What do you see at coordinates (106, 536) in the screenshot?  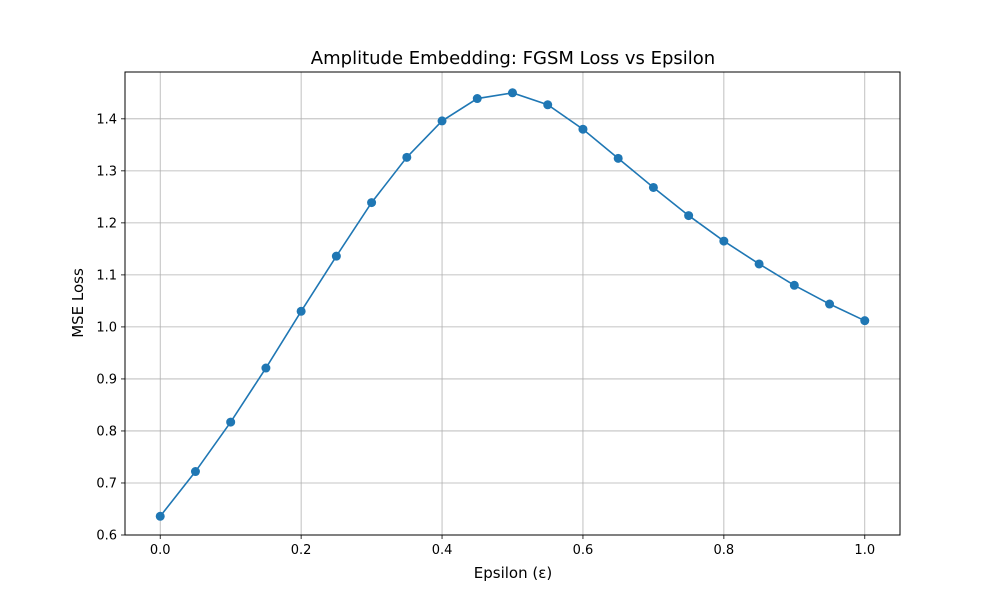 I see `y-tick-label: 0.6` at bounding box center [106, 536].